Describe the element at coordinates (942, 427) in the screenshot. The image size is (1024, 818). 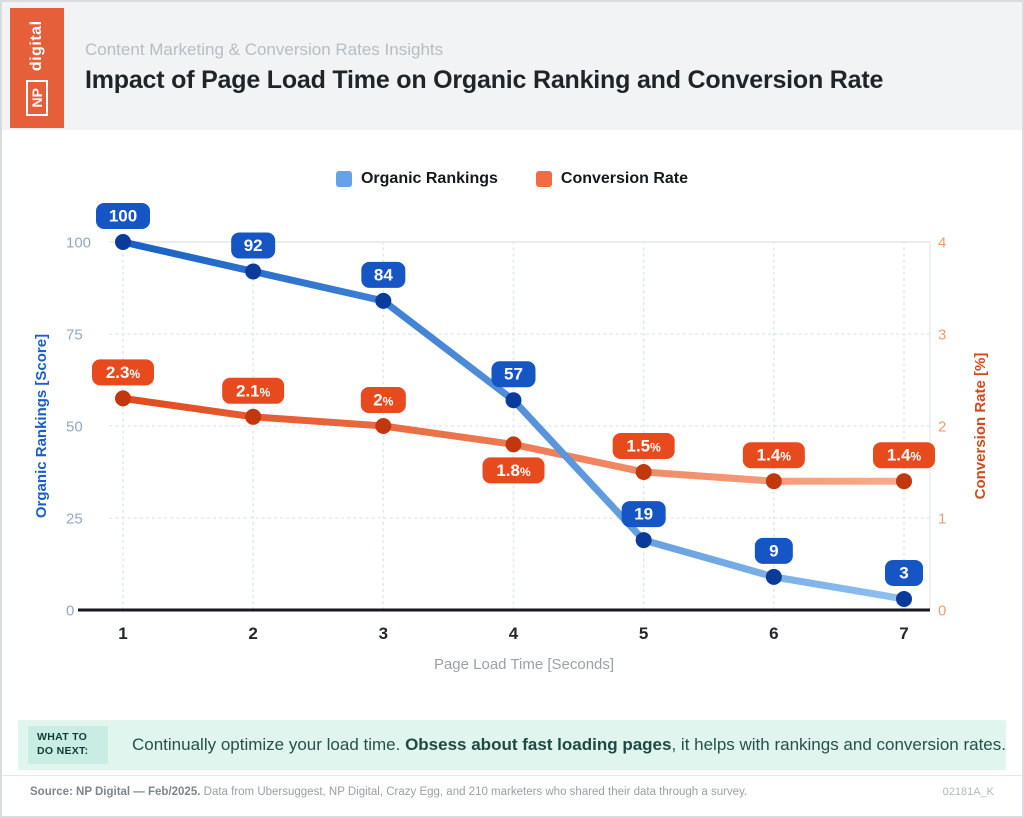
I see `right-axis-tick: 2` at that location.